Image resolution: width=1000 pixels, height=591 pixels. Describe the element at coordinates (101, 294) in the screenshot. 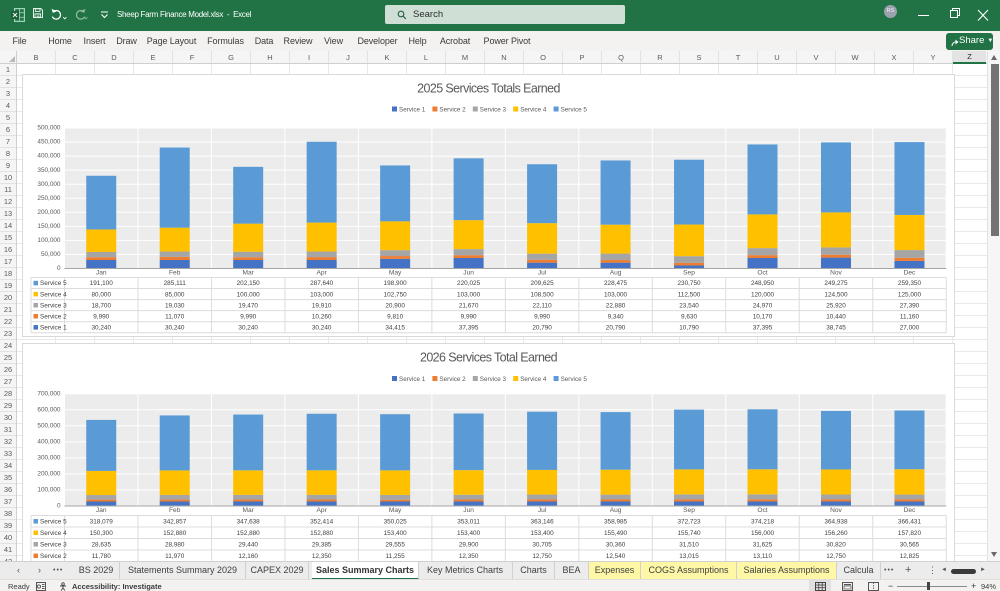

I see `svg-text: 80,000` at that location.